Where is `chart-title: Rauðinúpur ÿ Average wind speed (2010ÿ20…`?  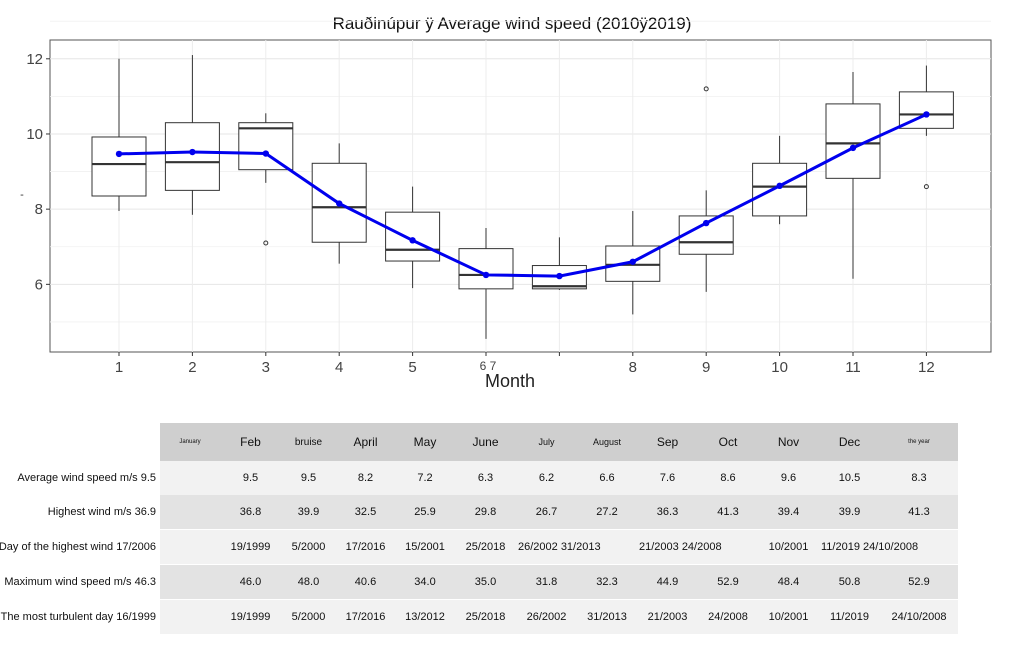 chart-title: Rauðinúpur ÿ Average wind speed (2010ÿ20… is located at coordinates (512, 23).